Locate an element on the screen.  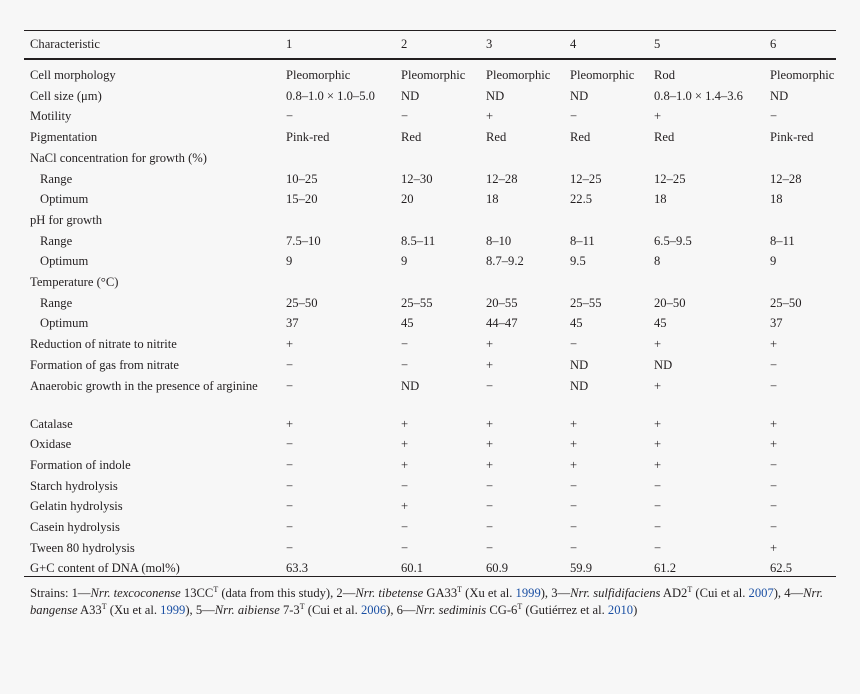
row-label: NaCl concentration for growth (%) is located at coordinates (118, 157).